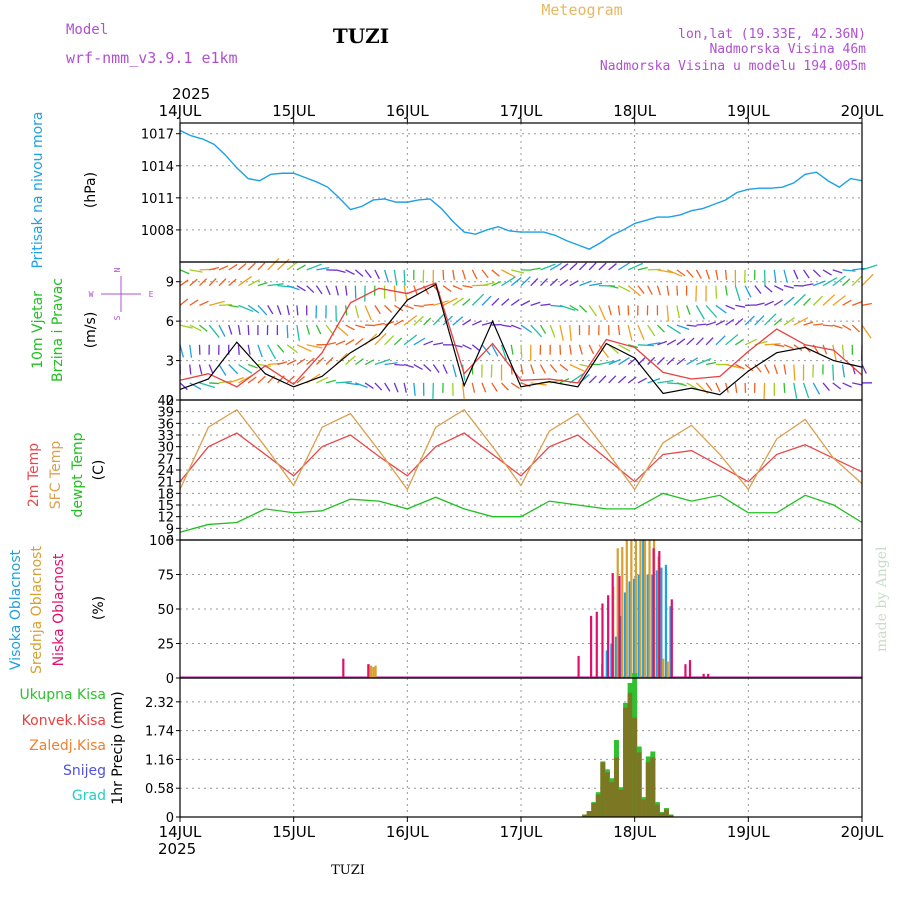 The width and height of the screenshot is (900, 900). What do you see at coordinates (521, 189) in the screenshot?
I see `pressure-series-line` at bounding box center [521, 189].